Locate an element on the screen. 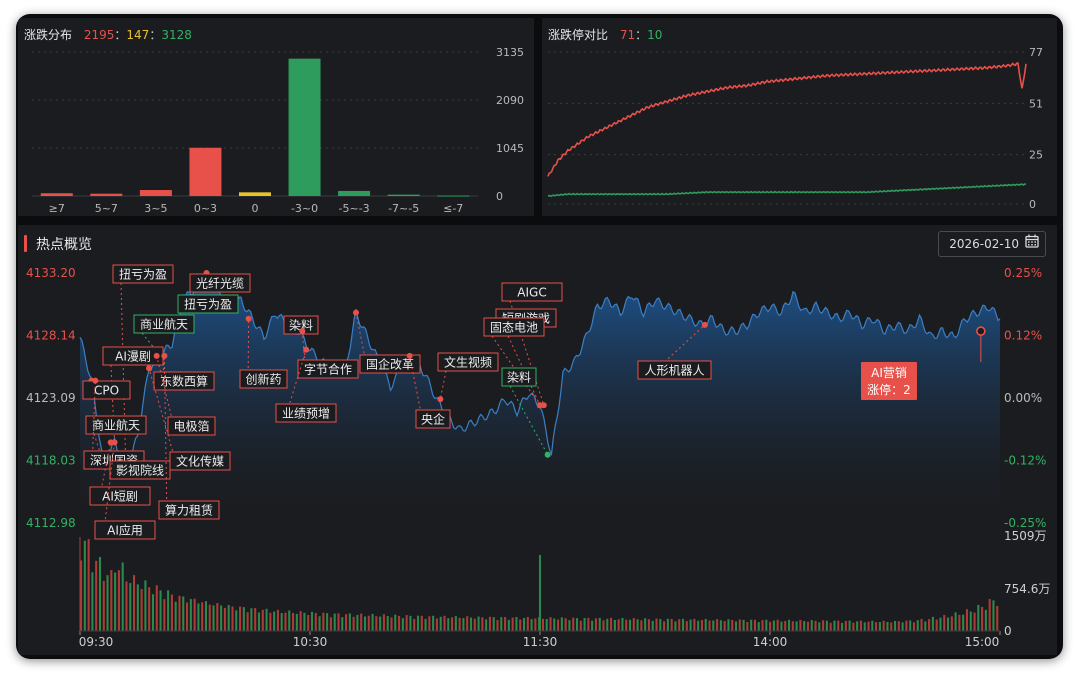  annotation-label: AI短剧 is located at coordinates (120, 497).